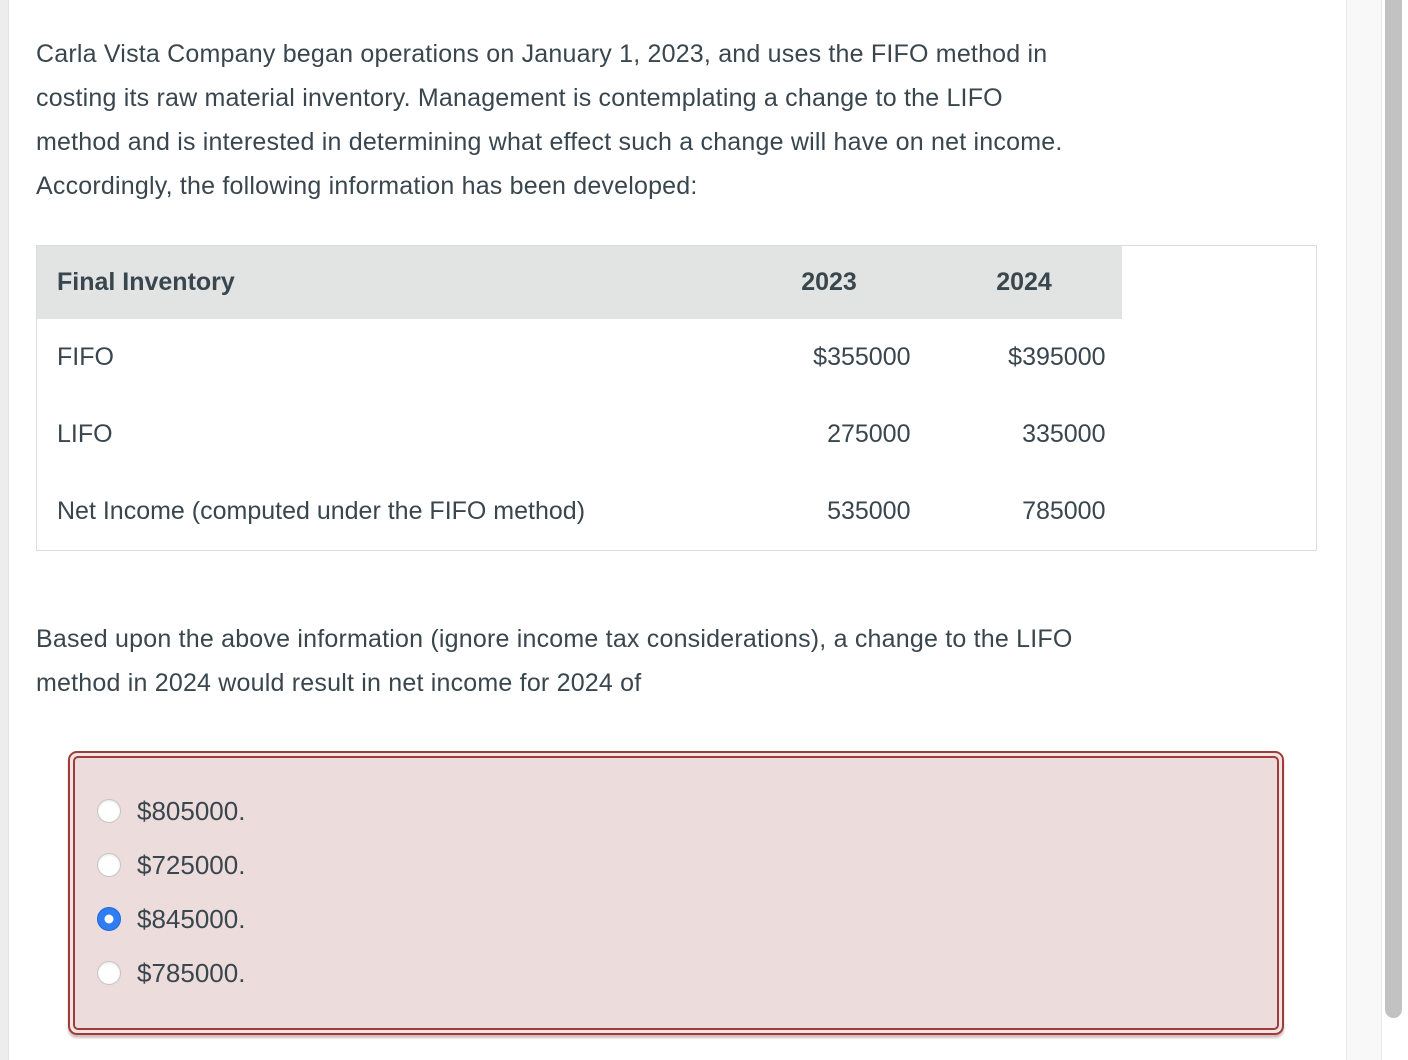 The width and height of the screenshot is (1408, 1060). Describe the element at coordinates (687, 973) in the screenshot. I see `answer-option-785000: $785000.` at that location.